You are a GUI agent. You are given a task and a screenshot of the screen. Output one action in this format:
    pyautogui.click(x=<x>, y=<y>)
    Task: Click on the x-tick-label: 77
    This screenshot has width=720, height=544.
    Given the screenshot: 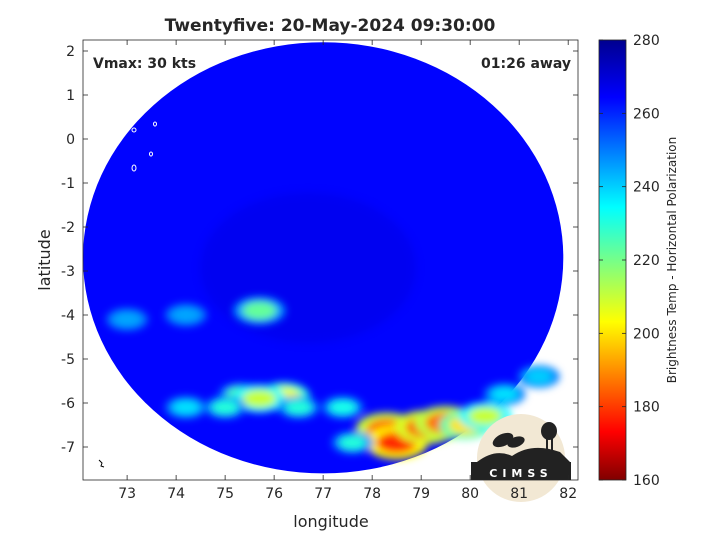 What is the action you would take?
    pyautogui.click(x=323, y=494)
    